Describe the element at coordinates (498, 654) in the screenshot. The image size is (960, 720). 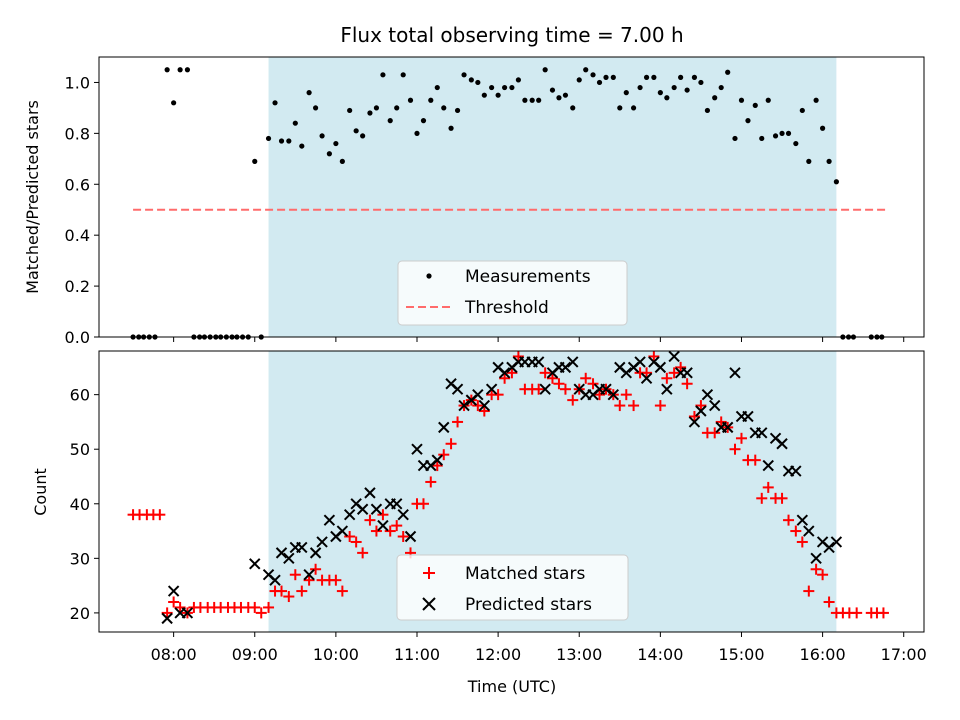
I see `x-tick-label: 12:00` at that location.